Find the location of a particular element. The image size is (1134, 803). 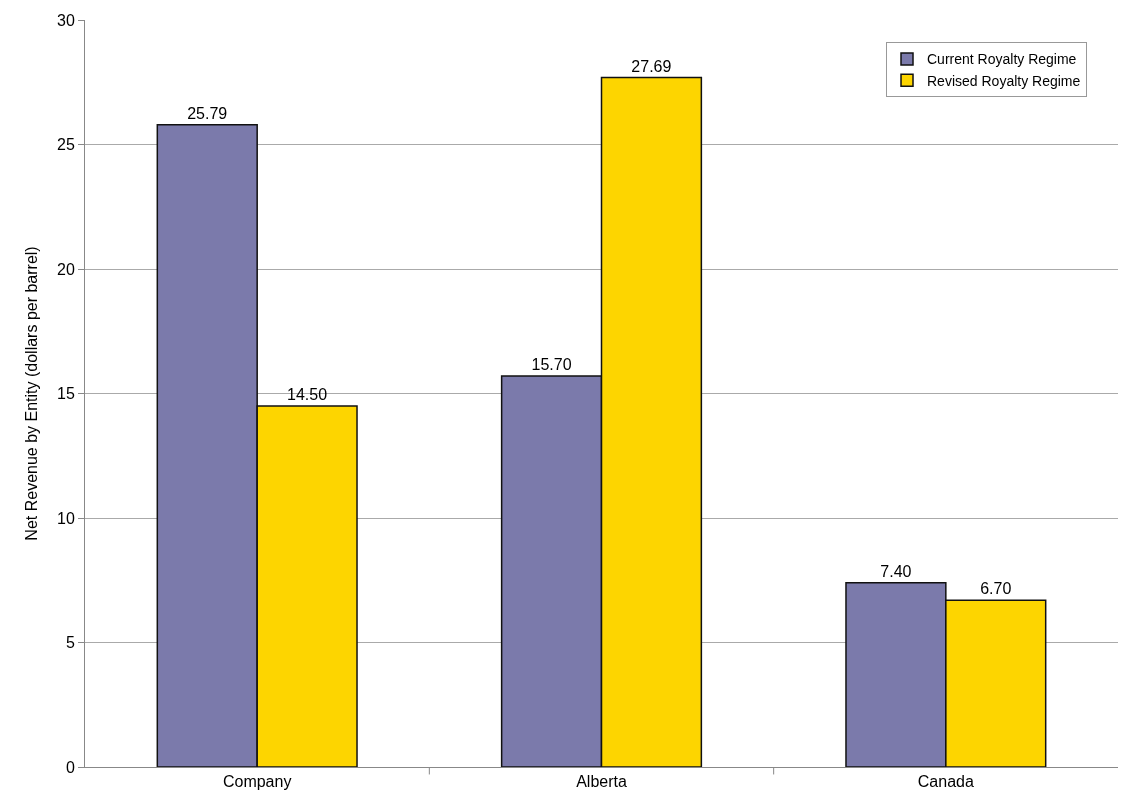

y-tick-label: 15 is located at coordinates (66, 394).